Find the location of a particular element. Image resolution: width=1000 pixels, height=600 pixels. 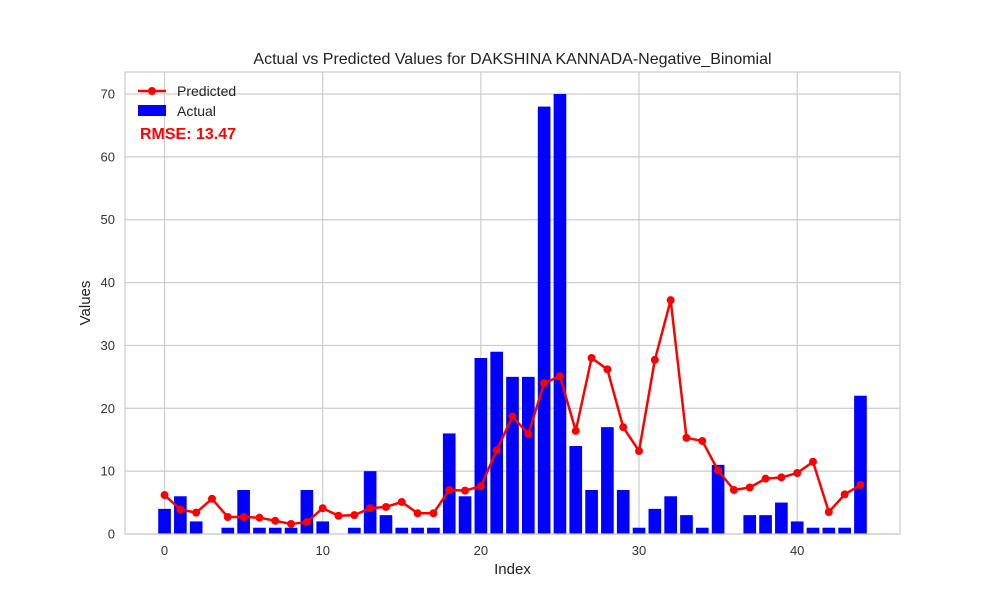

y-tick-label: 70 is located at coordinates (108, 94).